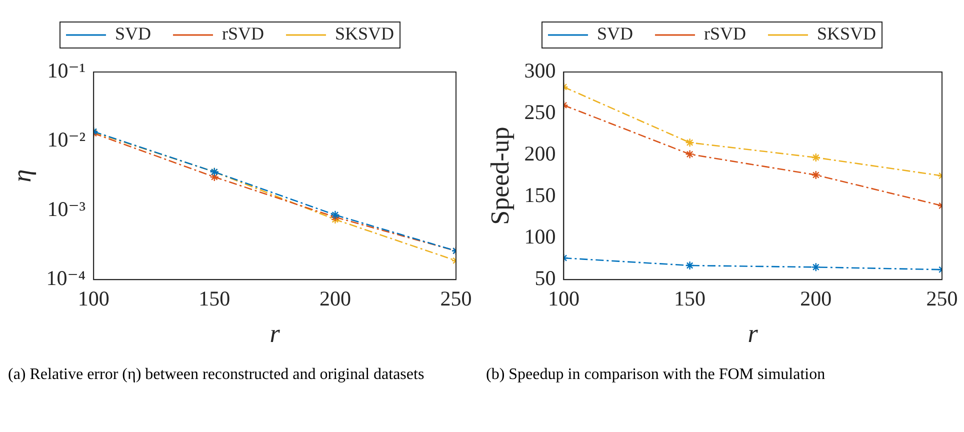 The width and height of the screenshot is (964, 432). Describe the element at coordinates (655, 375) in the screenshot. I see `text: (b) Speedup in comparison with the FOM simulation` at that location.